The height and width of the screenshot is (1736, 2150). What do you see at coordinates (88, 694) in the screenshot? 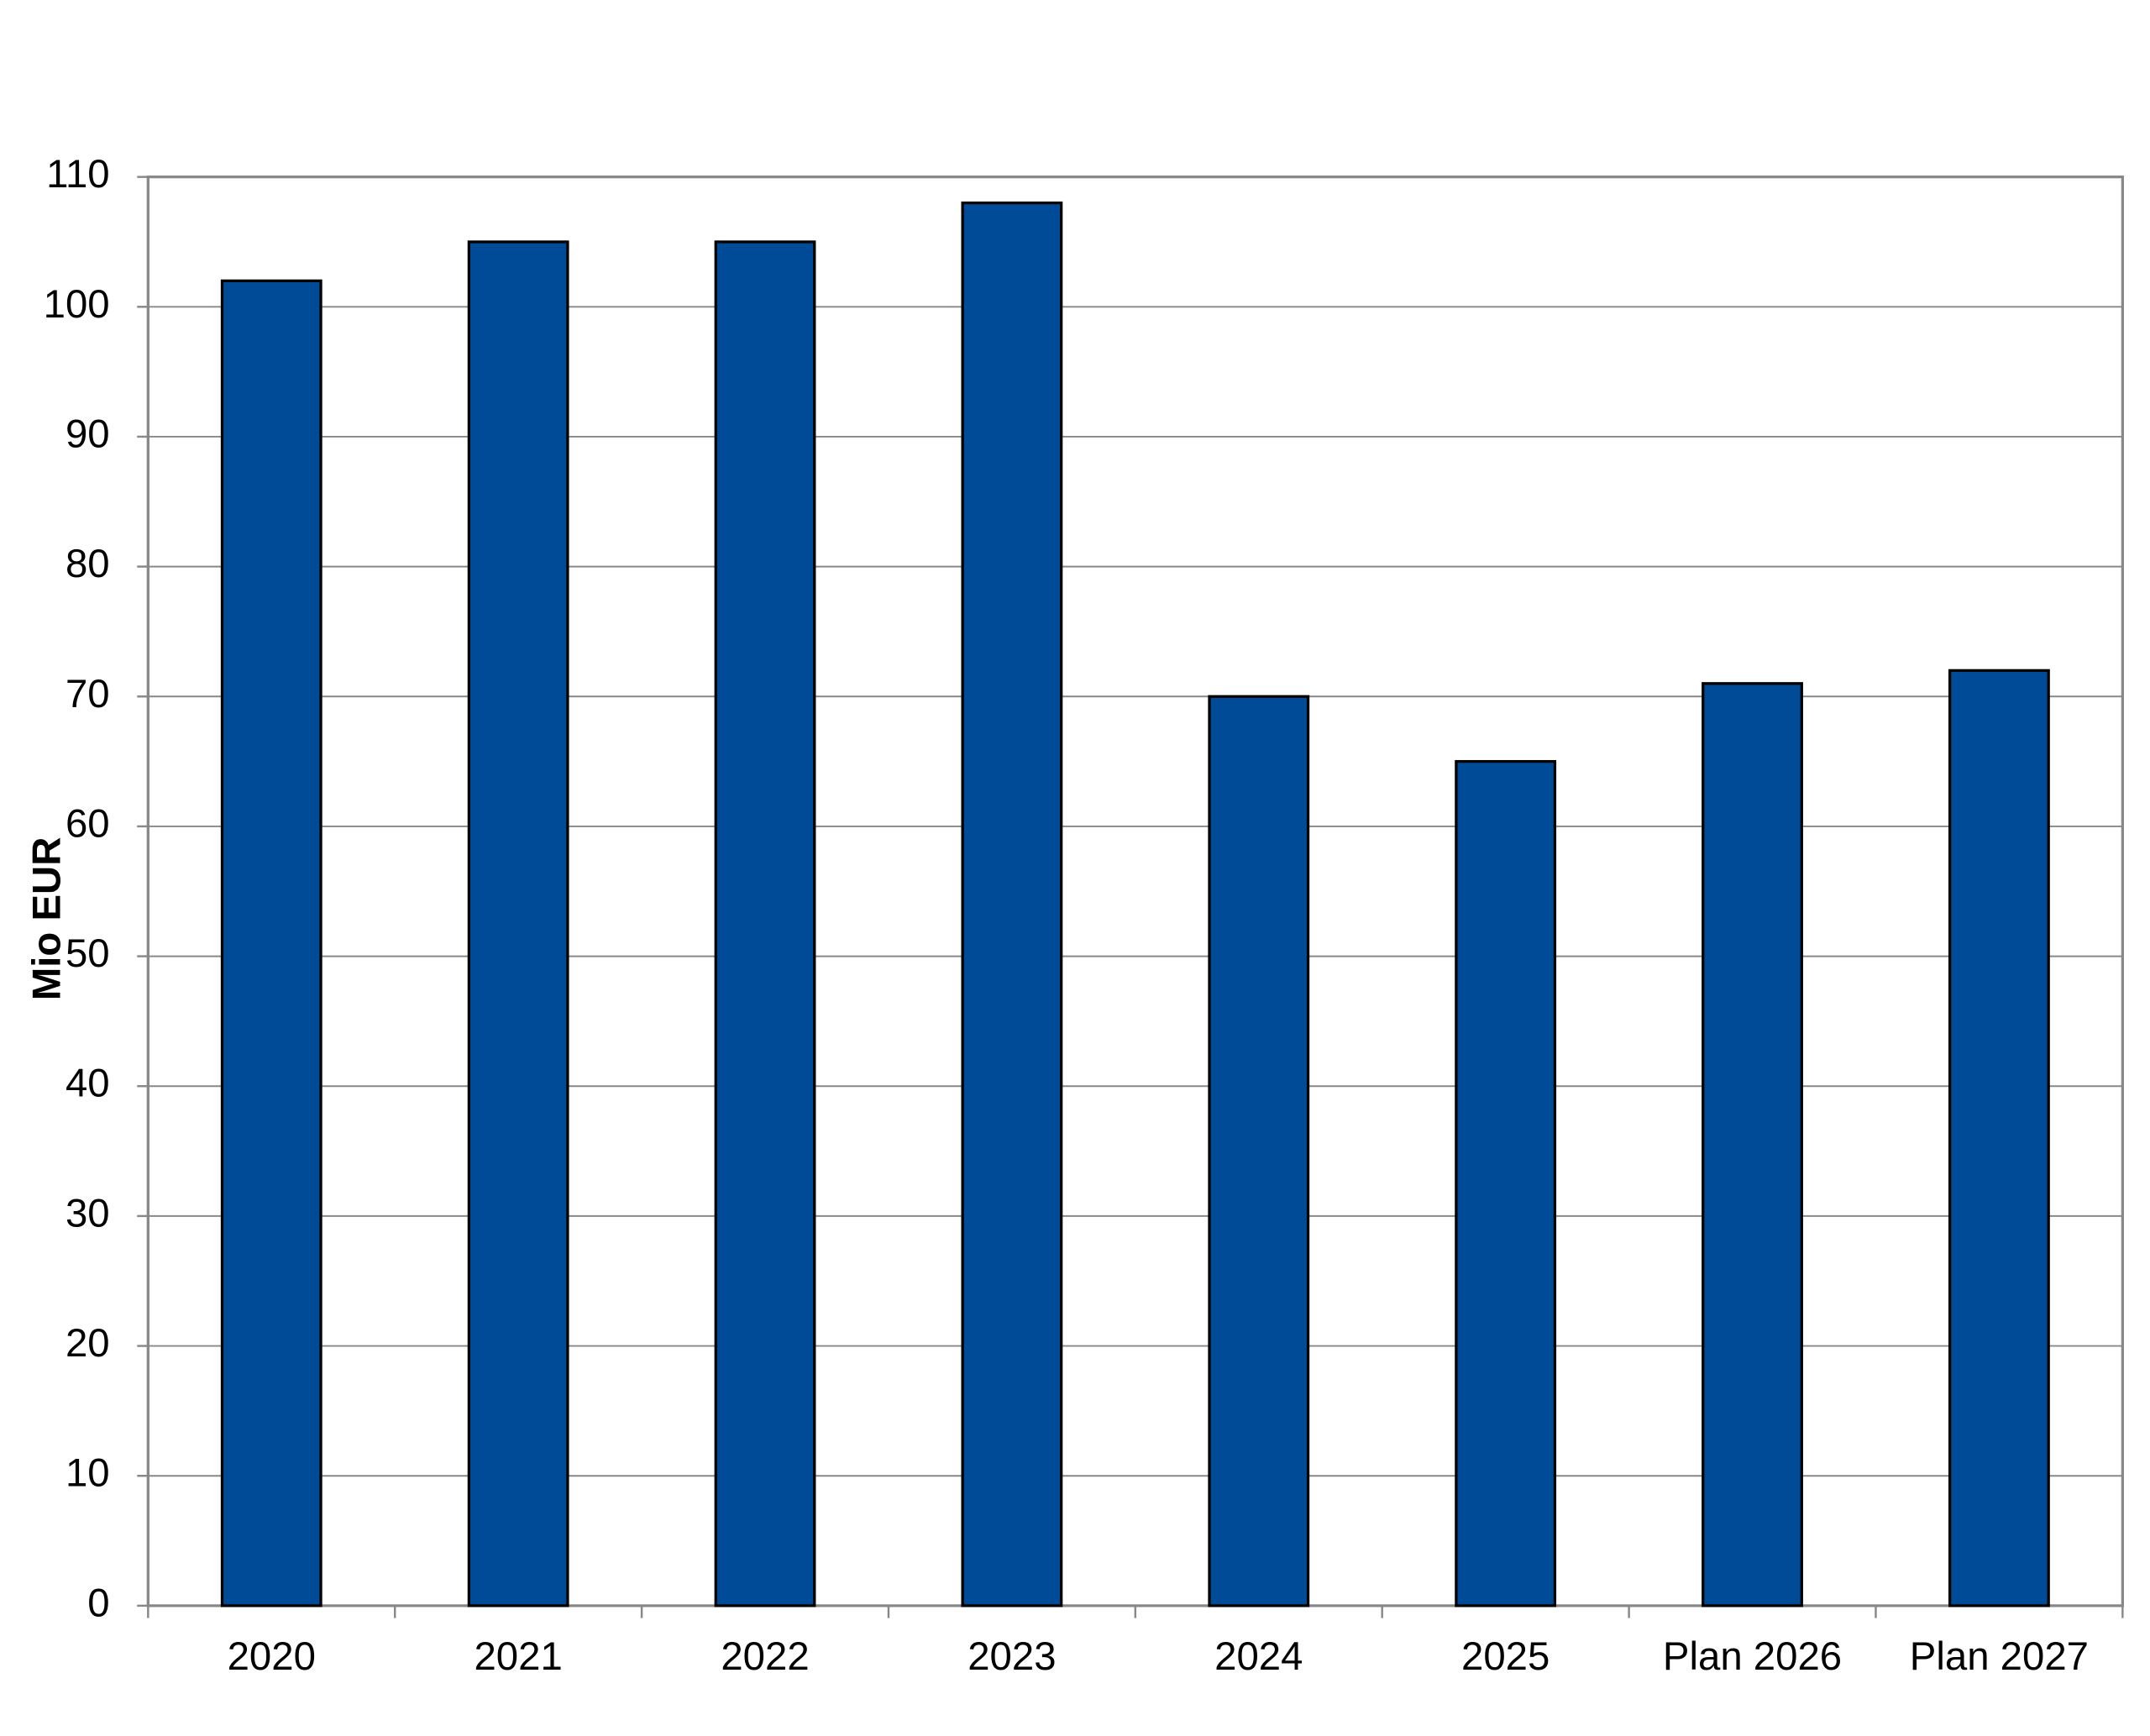
I see `y-tick-label: 70` at bounding box center [88, 694].